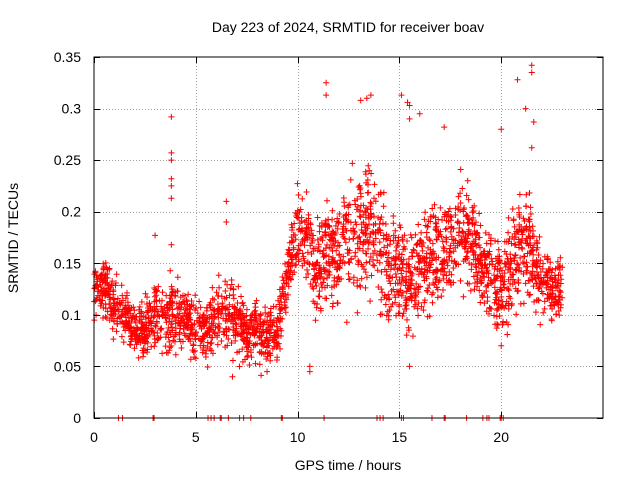 Image resolution: width=640 pixels, height=480 pixels. What do you see at coordinates (72, 315) in the screenshot?
I see `y-tick-label: 0.1` at bounding box center [72, 315].